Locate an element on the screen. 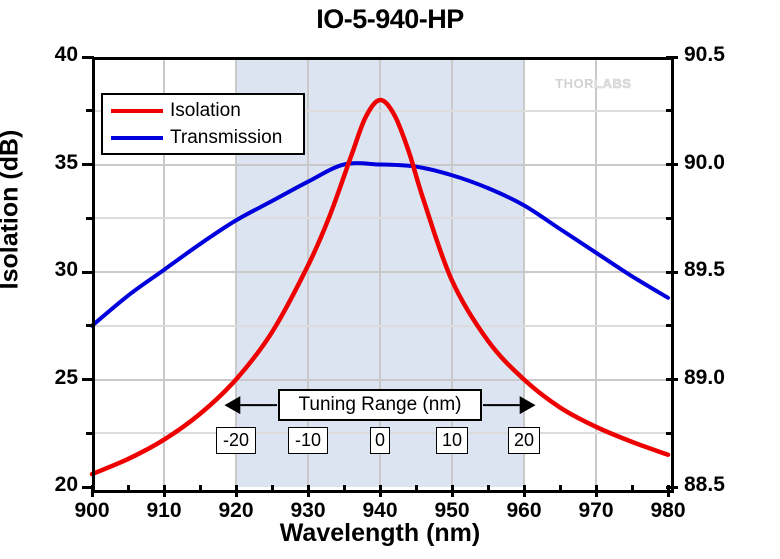  legend-item-isolation: Isolation is located at coordinates (176, 111).